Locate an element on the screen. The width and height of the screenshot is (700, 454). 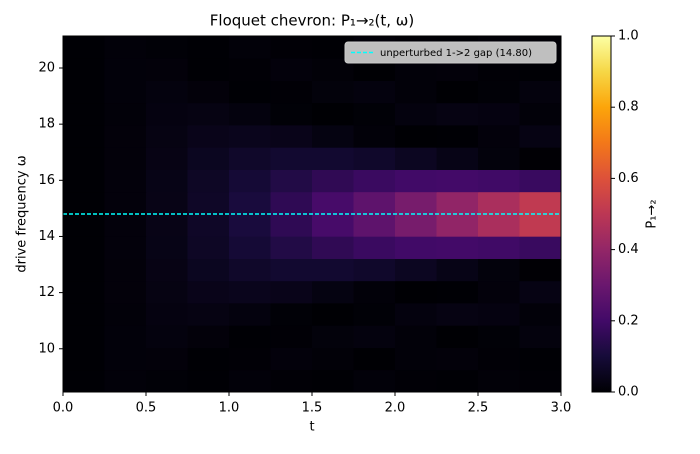
x-tick-label: 1.0 is located at coordinates (229, 408).